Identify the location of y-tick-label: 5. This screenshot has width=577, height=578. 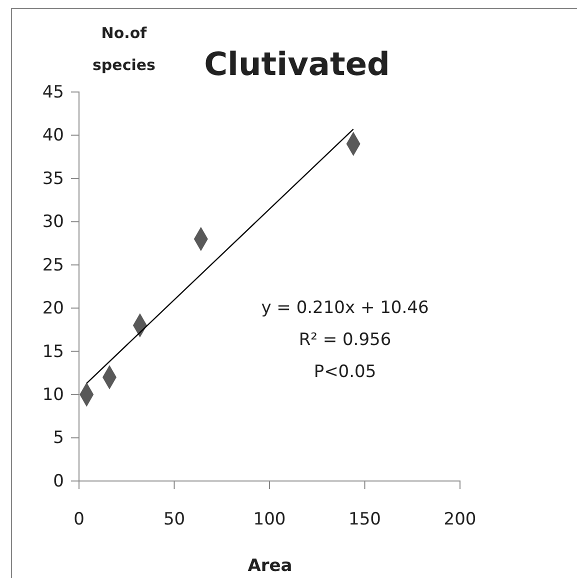
(58, 438).